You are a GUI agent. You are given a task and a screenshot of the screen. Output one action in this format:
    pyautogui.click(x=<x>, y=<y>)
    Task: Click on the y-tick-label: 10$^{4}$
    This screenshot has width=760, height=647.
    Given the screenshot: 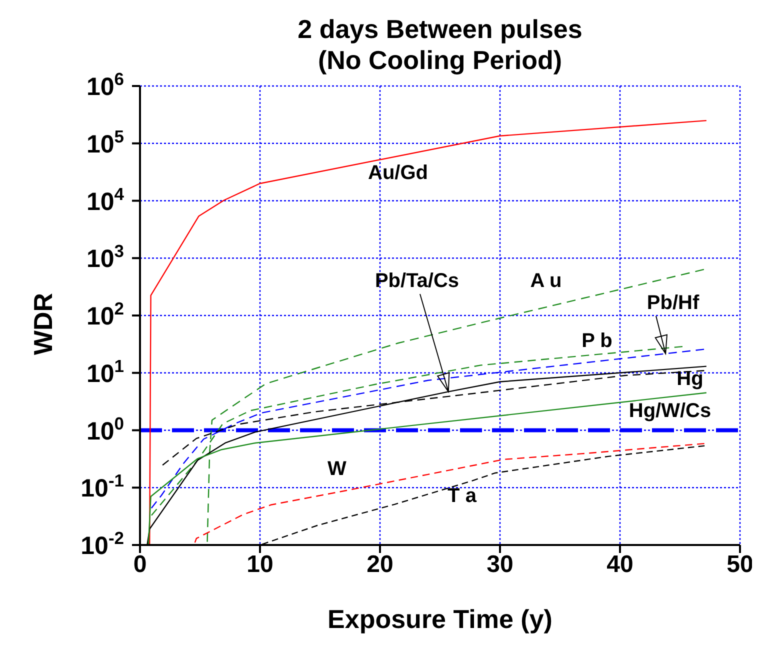 What is the action you would take?
    pyautogui.click(x=105, y=200)
    